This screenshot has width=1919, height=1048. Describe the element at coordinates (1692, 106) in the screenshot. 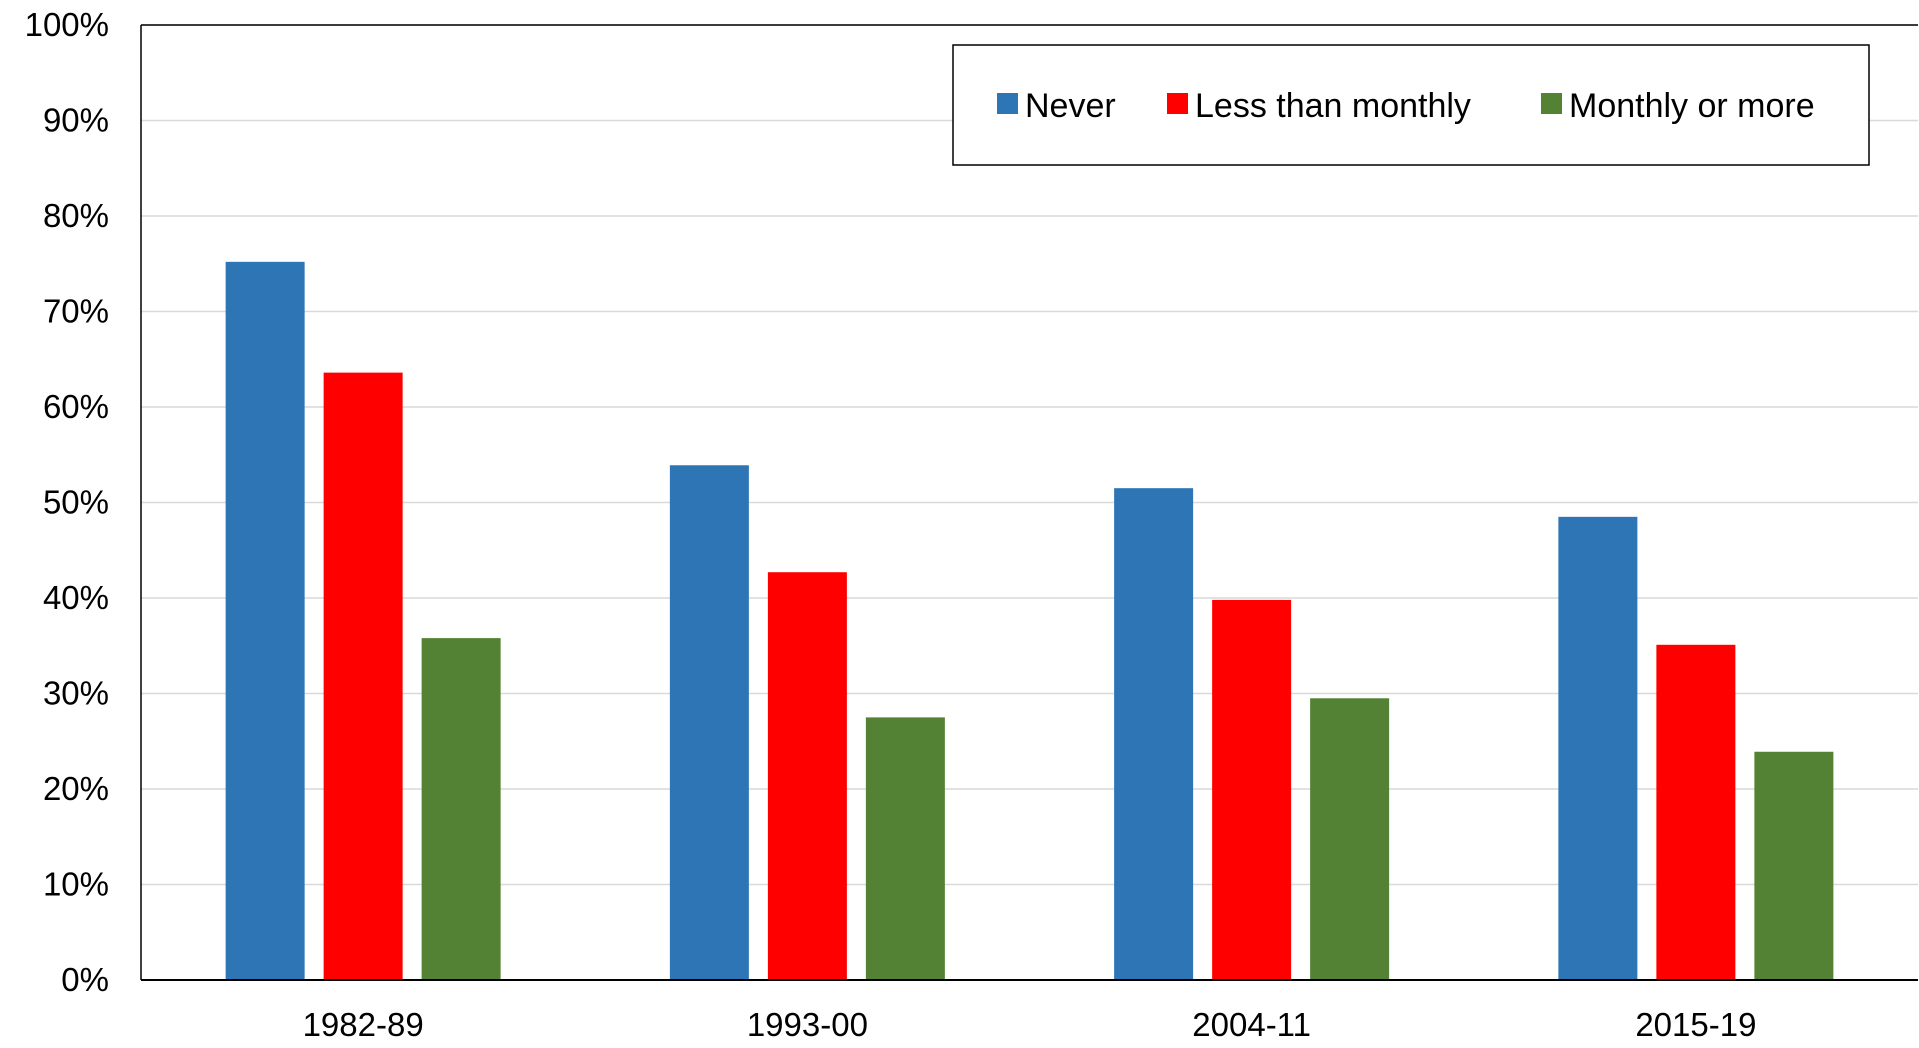

I see `legend-label: Monthly or more` at that location.